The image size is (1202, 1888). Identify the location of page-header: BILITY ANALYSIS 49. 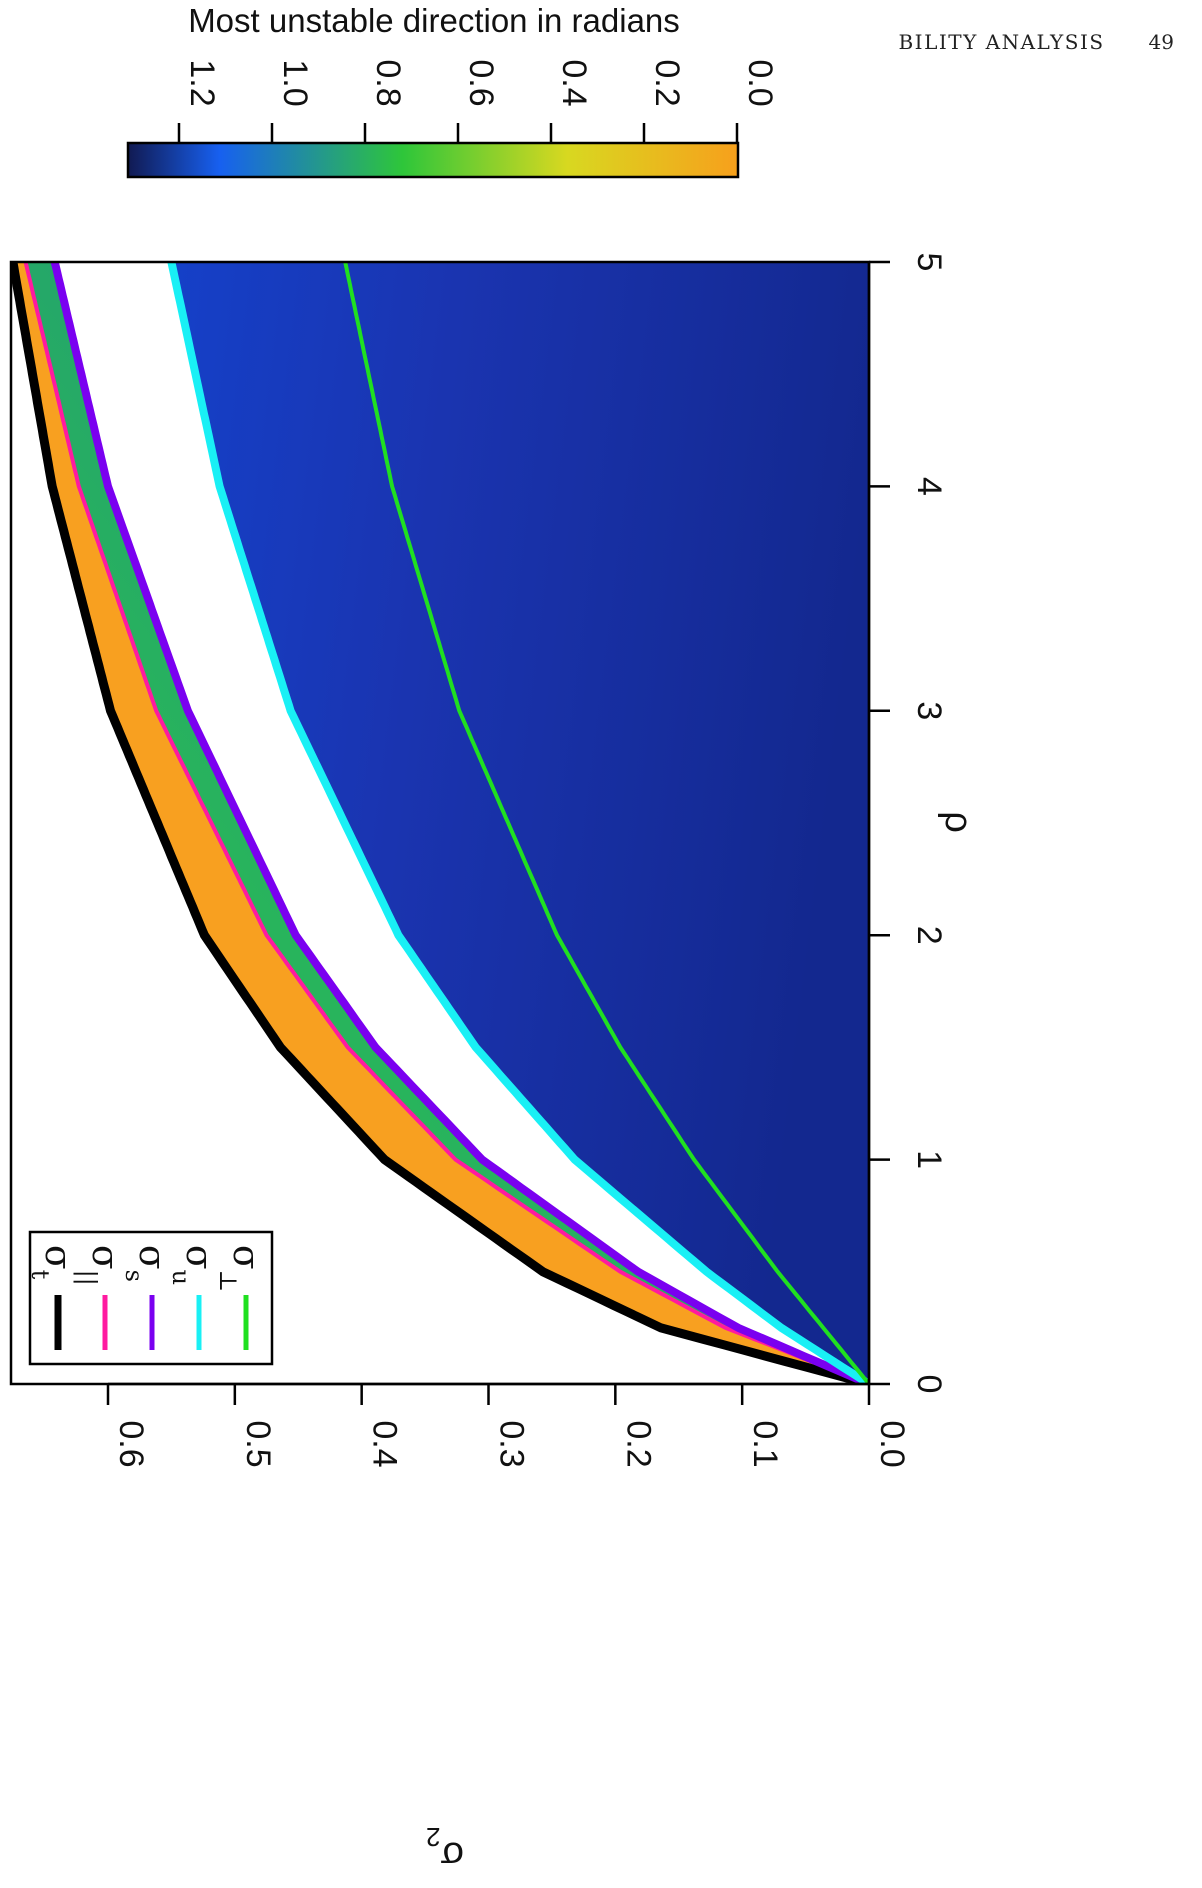
(1036, 42).